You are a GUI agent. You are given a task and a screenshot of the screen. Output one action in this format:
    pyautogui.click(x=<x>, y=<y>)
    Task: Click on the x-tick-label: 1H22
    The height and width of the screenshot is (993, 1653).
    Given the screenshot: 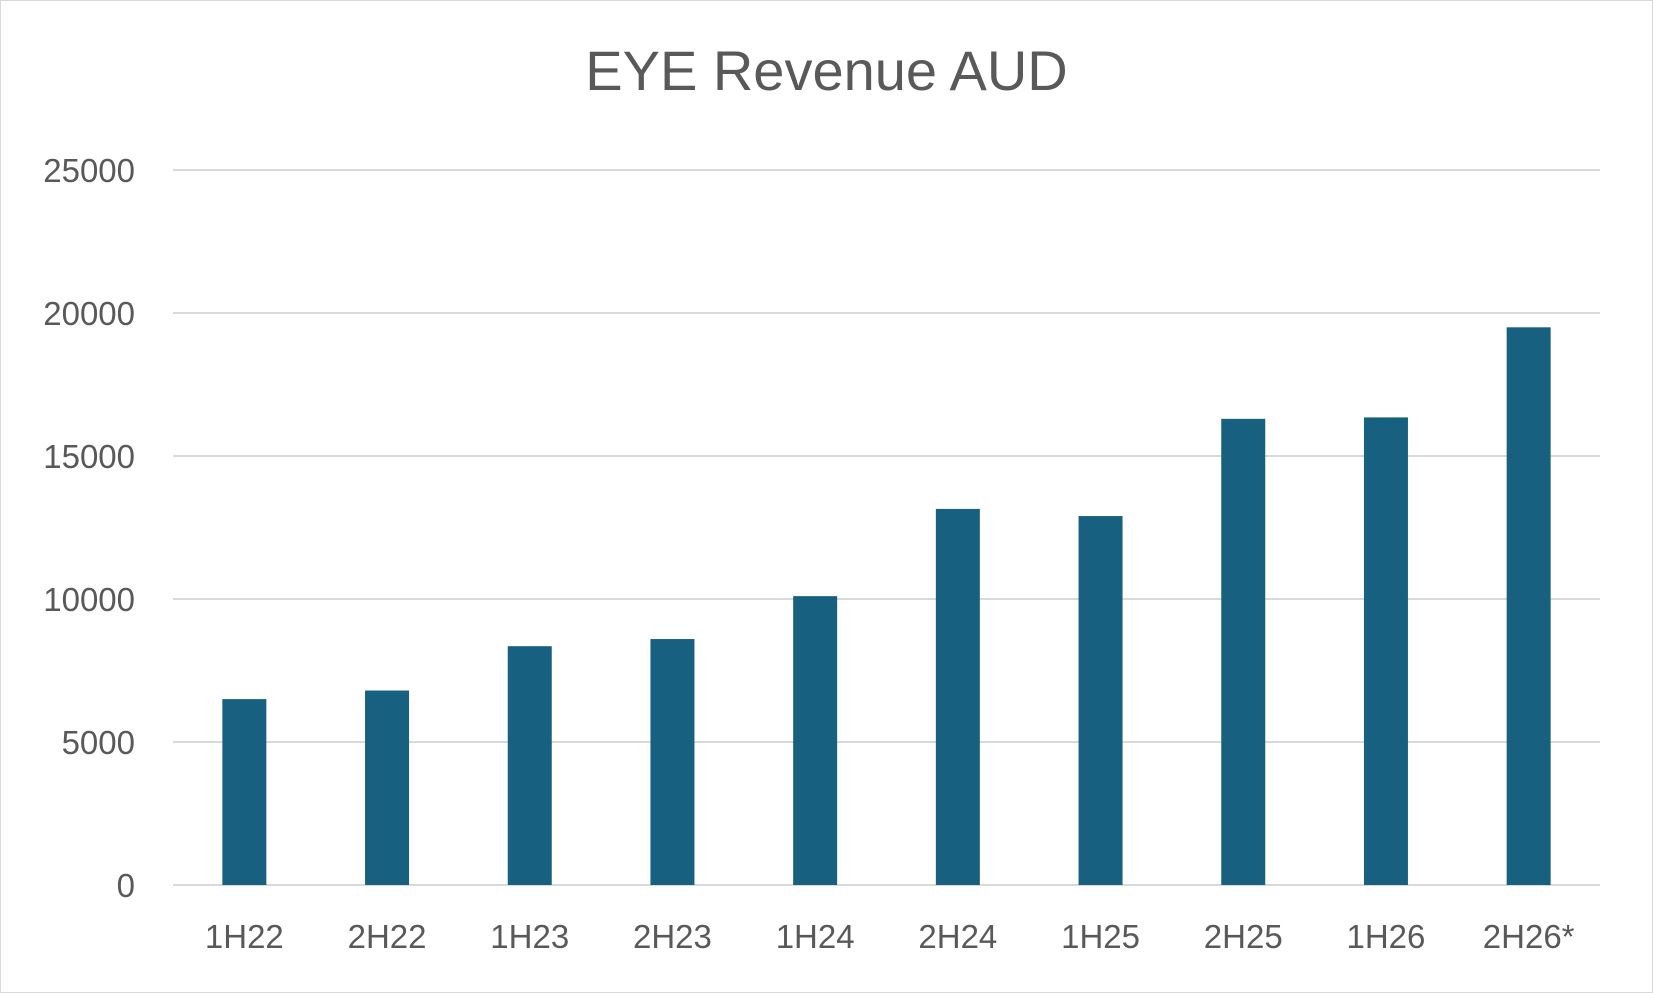 What is the action you would take?
    pyautogui.click(x=244, y=936)
    